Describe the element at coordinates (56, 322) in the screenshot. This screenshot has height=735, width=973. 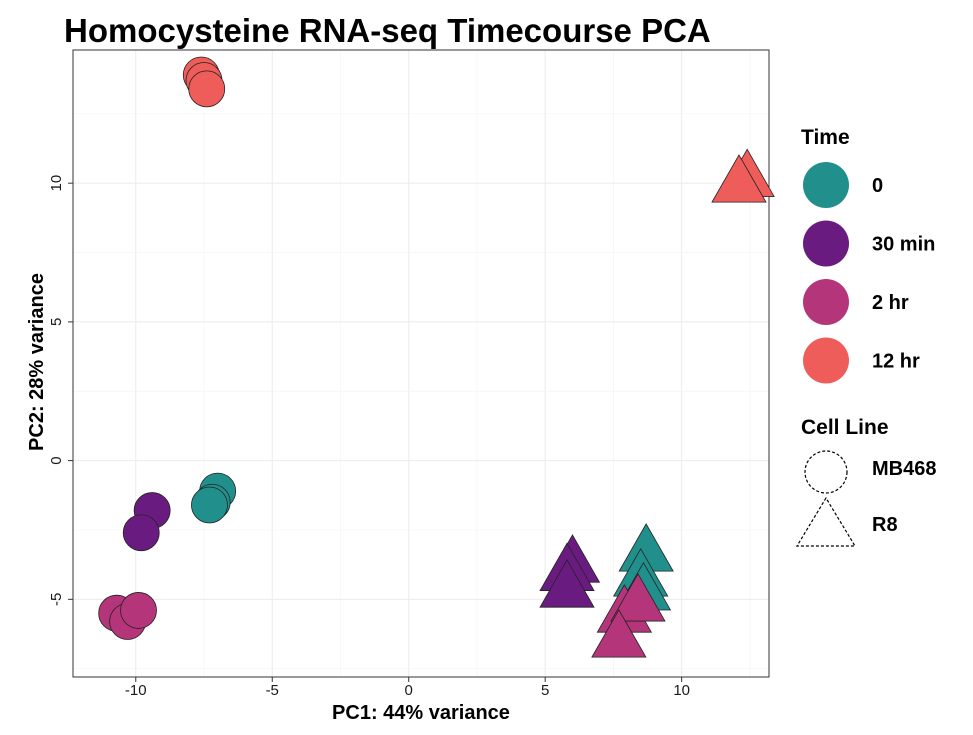
I see `y-tick-label: 5` at that location.